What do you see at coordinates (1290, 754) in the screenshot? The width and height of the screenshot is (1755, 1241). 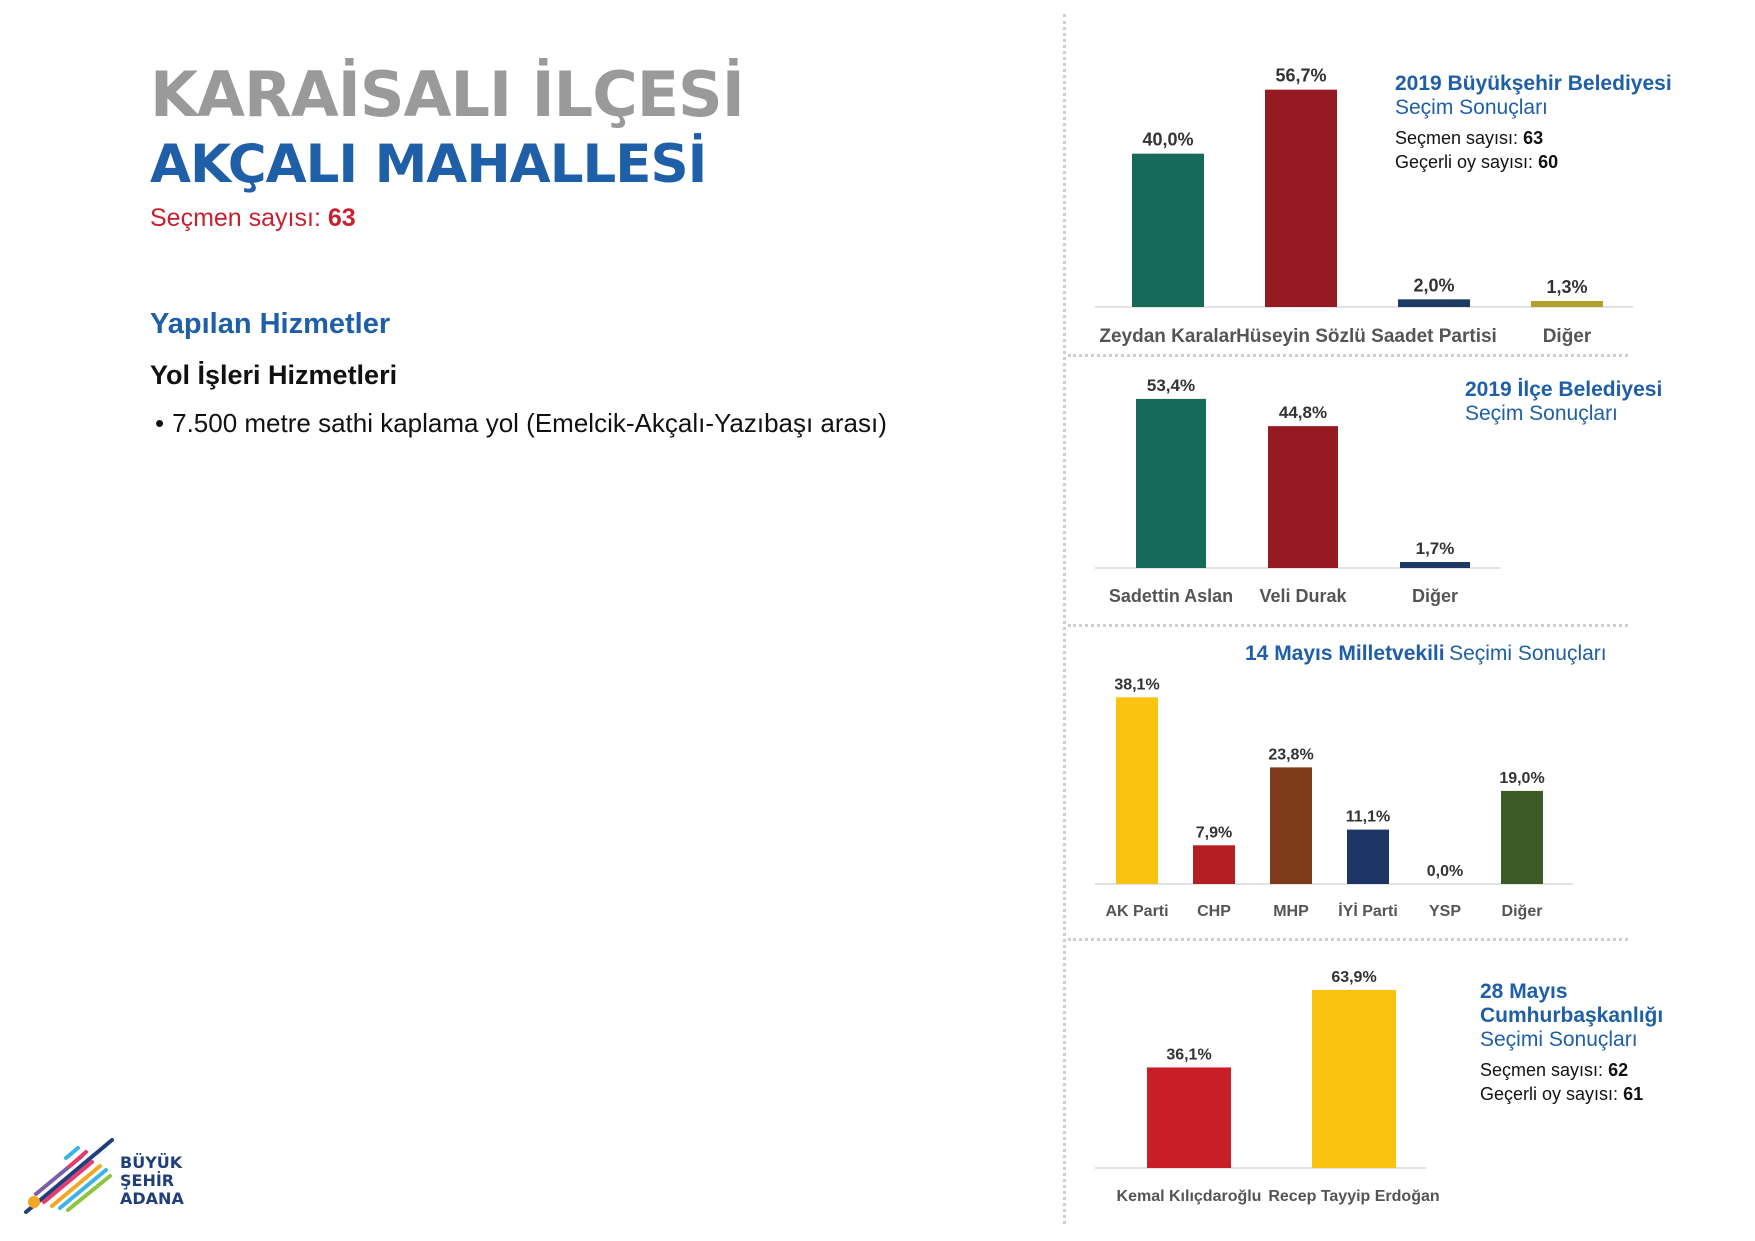 I see `bar-value-label: 23,8%` at bounding box center [1290, 754].